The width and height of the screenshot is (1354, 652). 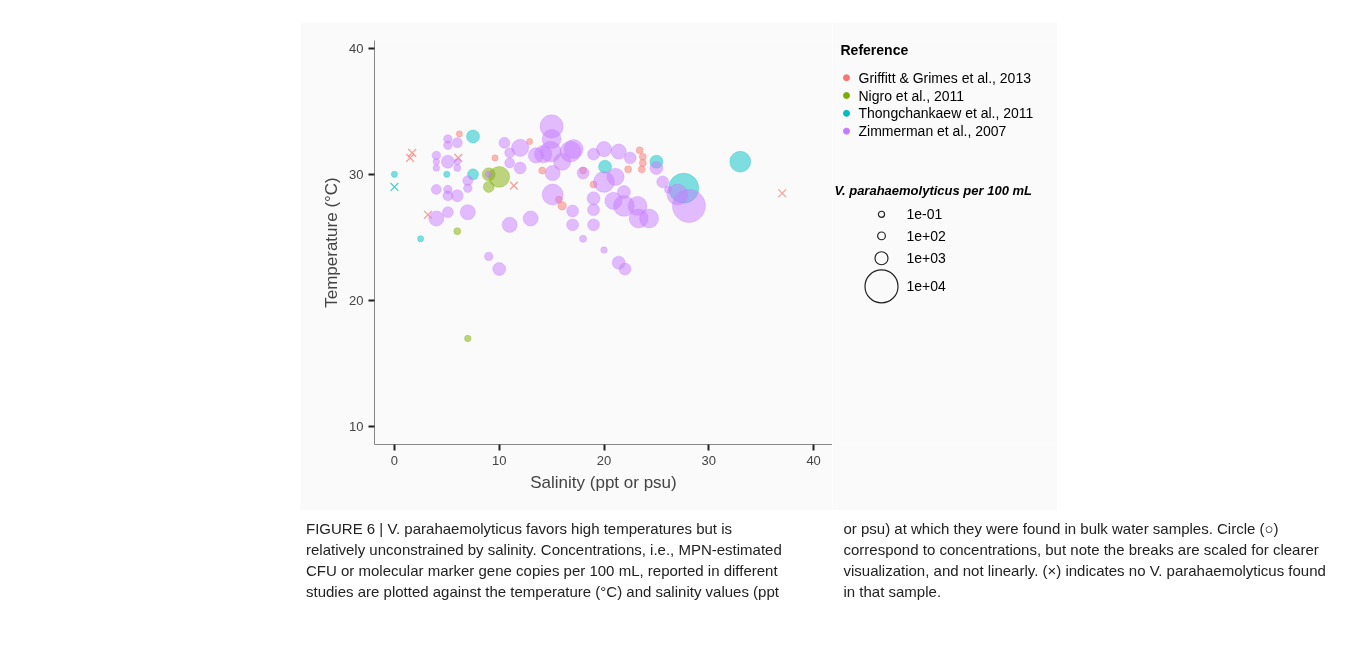 What do you see at coordinates (709, 460) in the screenshot?
I see `x-tick-label: 30` at bounding box center [709, 460].